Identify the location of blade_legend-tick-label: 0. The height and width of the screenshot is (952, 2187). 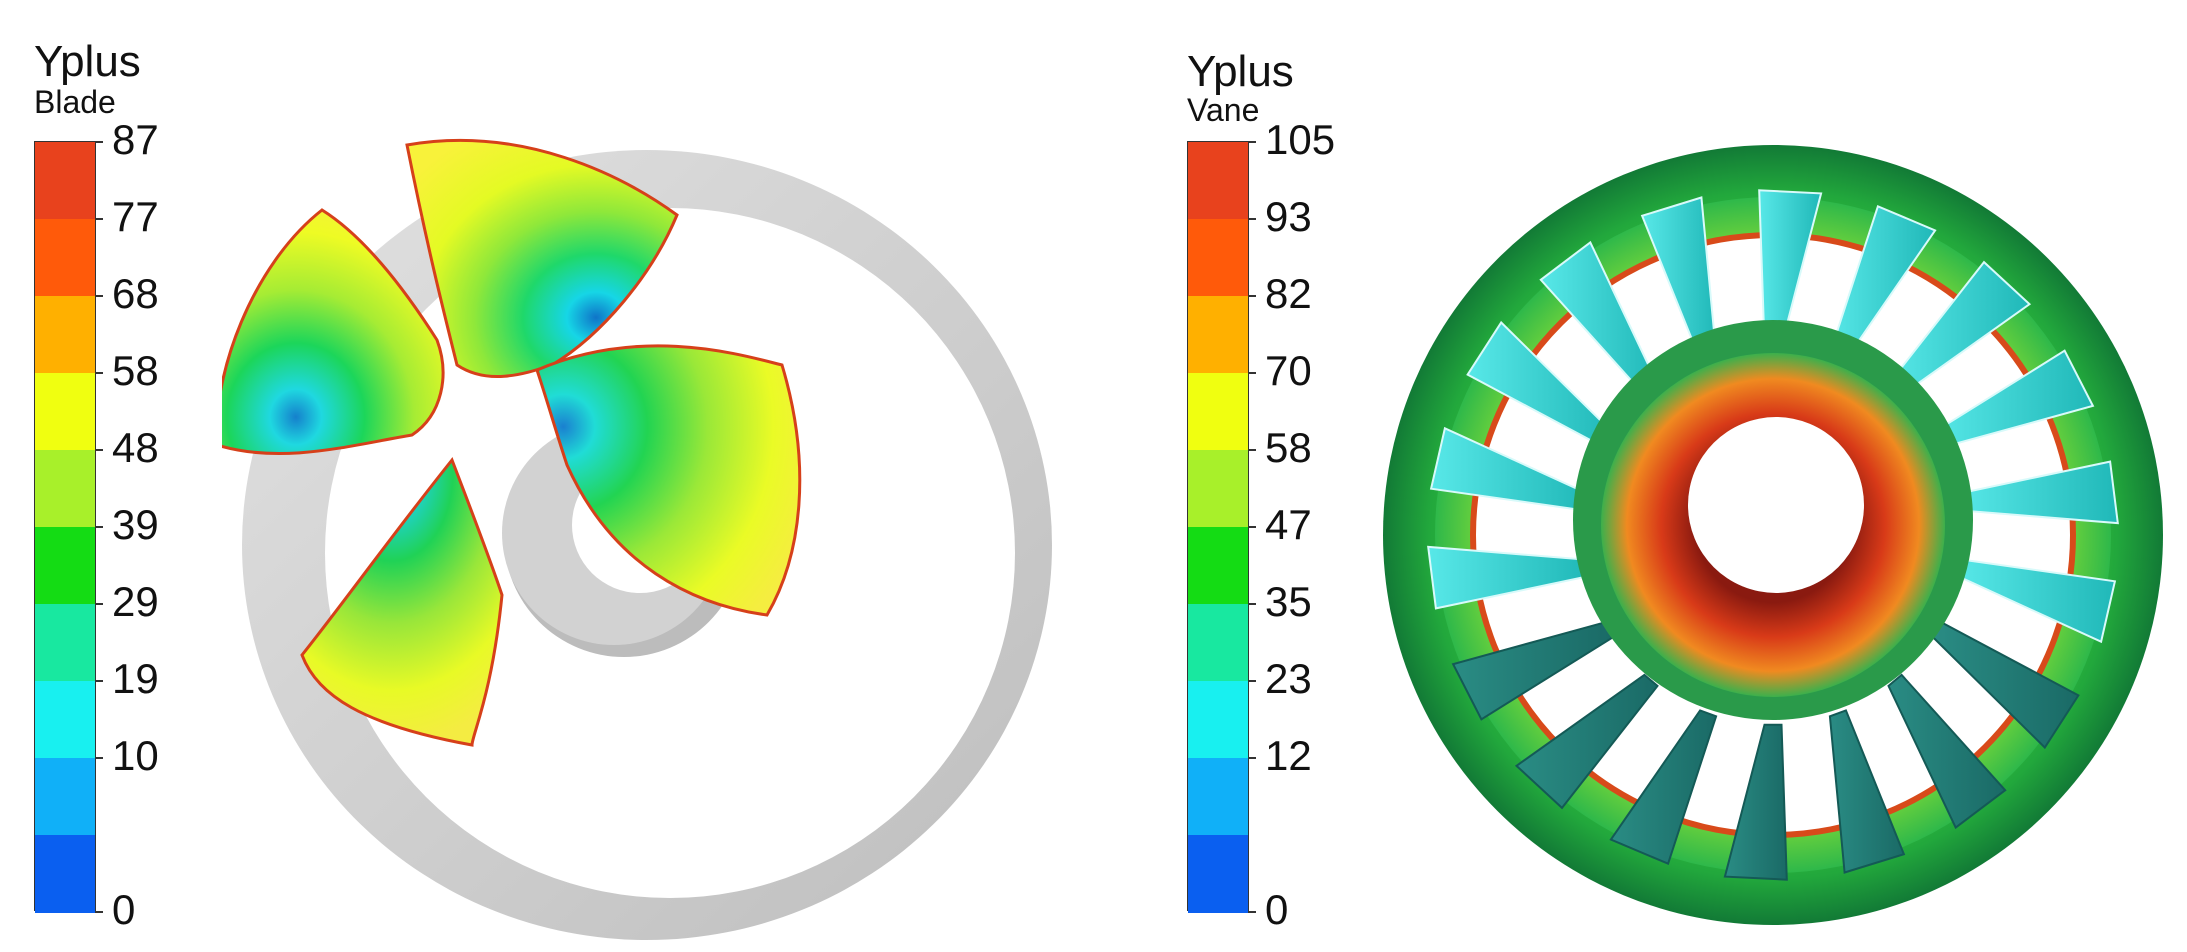
(124, 909).